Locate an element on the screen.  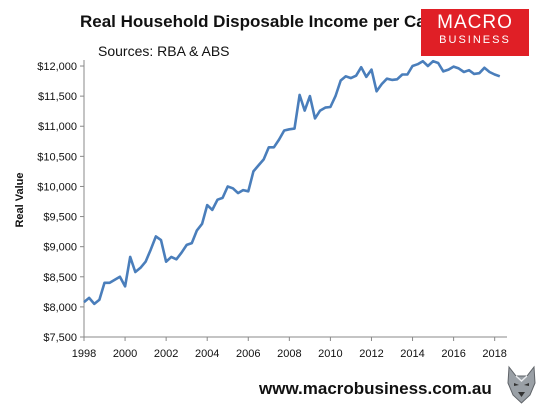
y-tick-label: $7,500 is located at coordinates (60, 338).